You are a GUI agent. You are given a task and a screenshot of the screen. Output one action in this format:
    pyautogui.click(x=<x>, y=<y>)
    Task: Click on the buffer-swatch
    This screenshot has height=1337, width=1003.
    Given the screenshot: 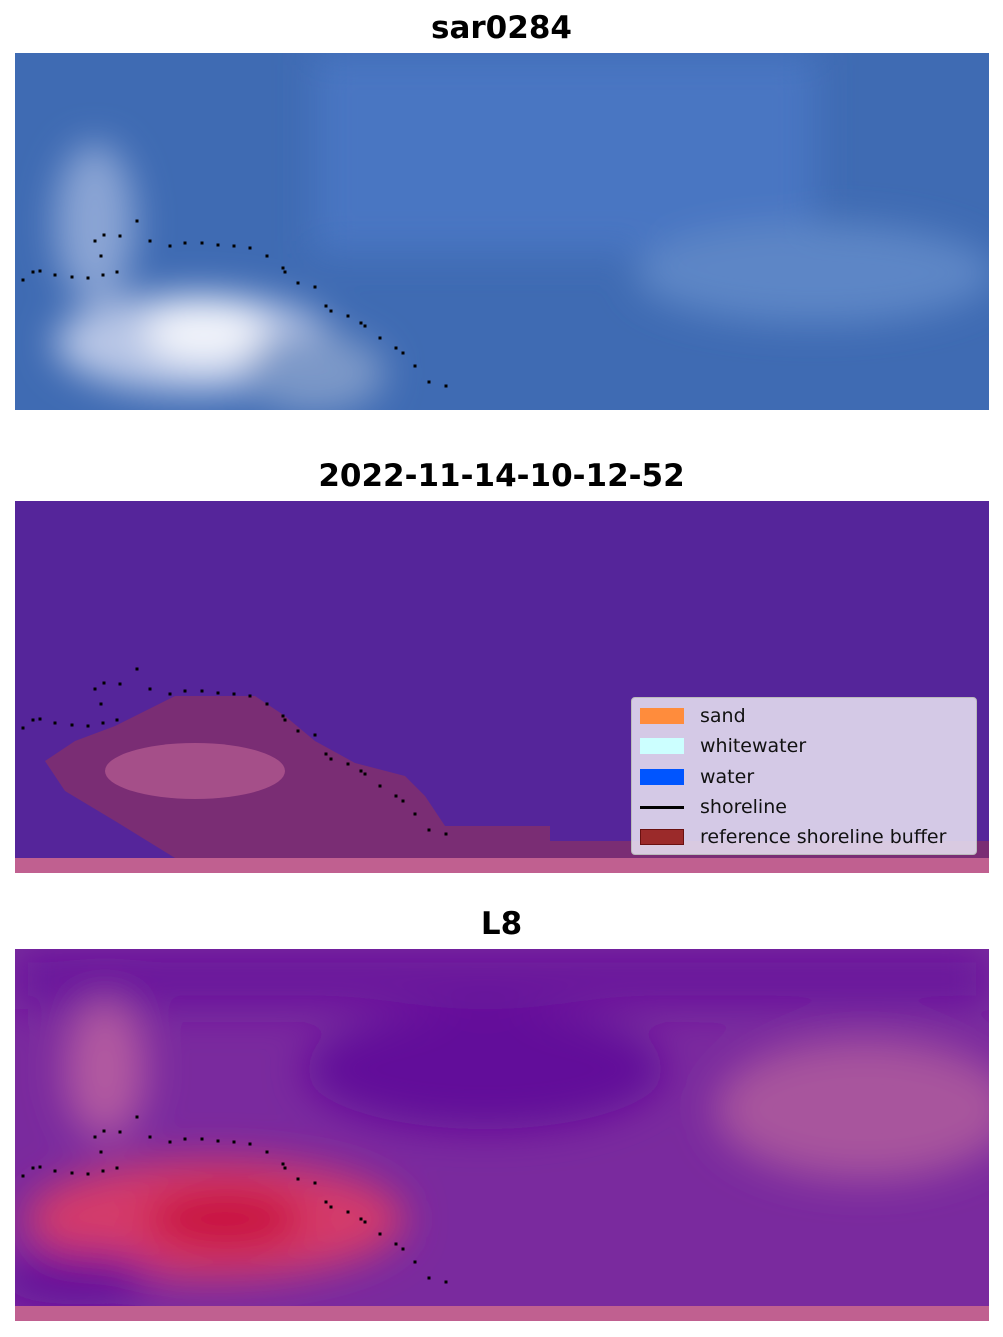 What is the action you would take?
    pyautogui.click(x=662, y=837)
    